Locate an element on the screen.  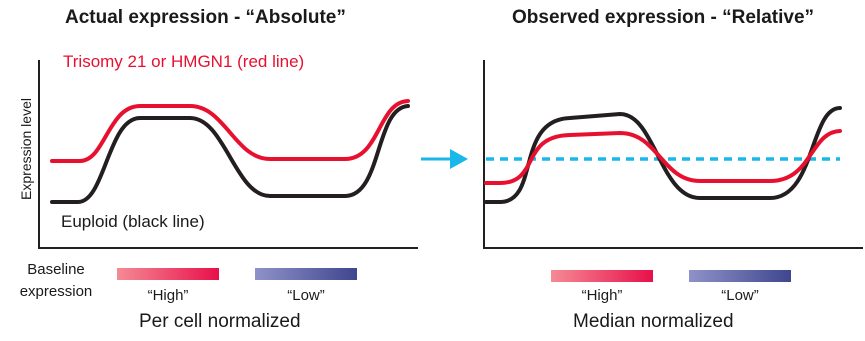
trisomy-line-label: Trisomy 21 or HMGN1 (red line) is located at coordinates (184, 61).